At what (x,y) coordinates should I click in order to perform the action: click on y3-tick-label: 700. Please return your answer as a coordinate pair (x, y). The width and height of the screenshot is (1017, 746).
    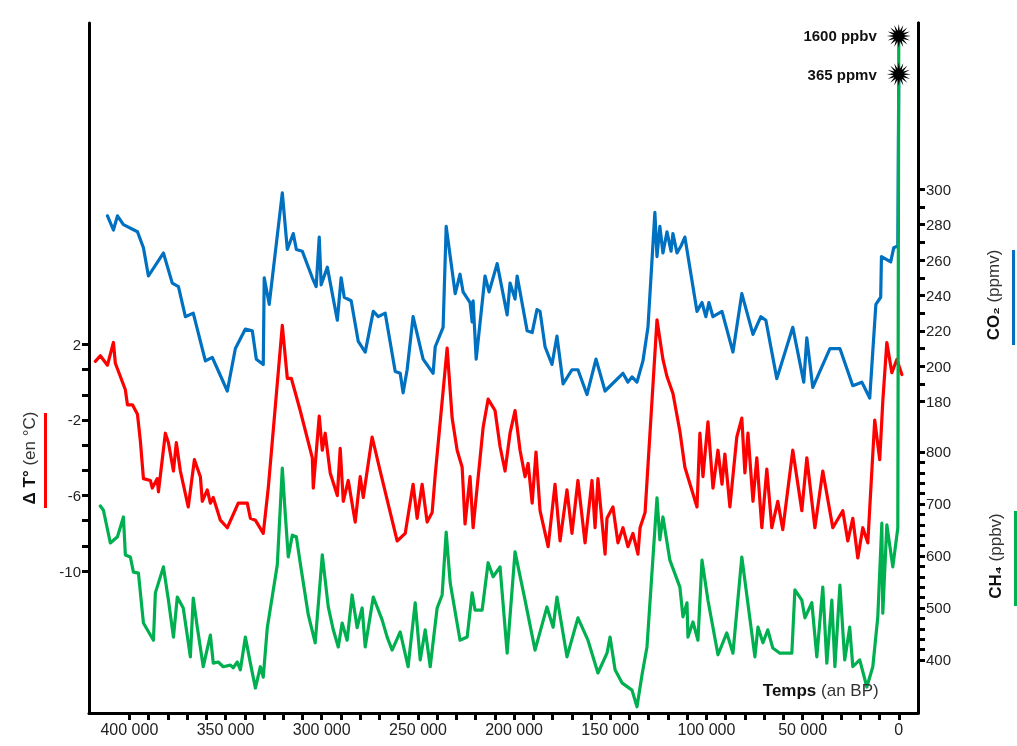
    Looking at the image, I should click on (939, 504).